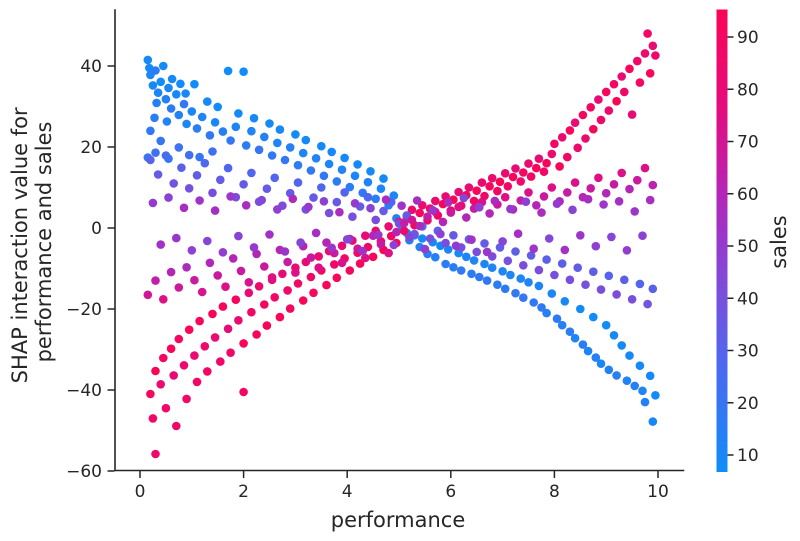 This screenshot has height=541, width=800. What do you see at coordinates (450, 492) in the screenshot?
I see `x-tick-label: 6` at bounding box center [450, 492].